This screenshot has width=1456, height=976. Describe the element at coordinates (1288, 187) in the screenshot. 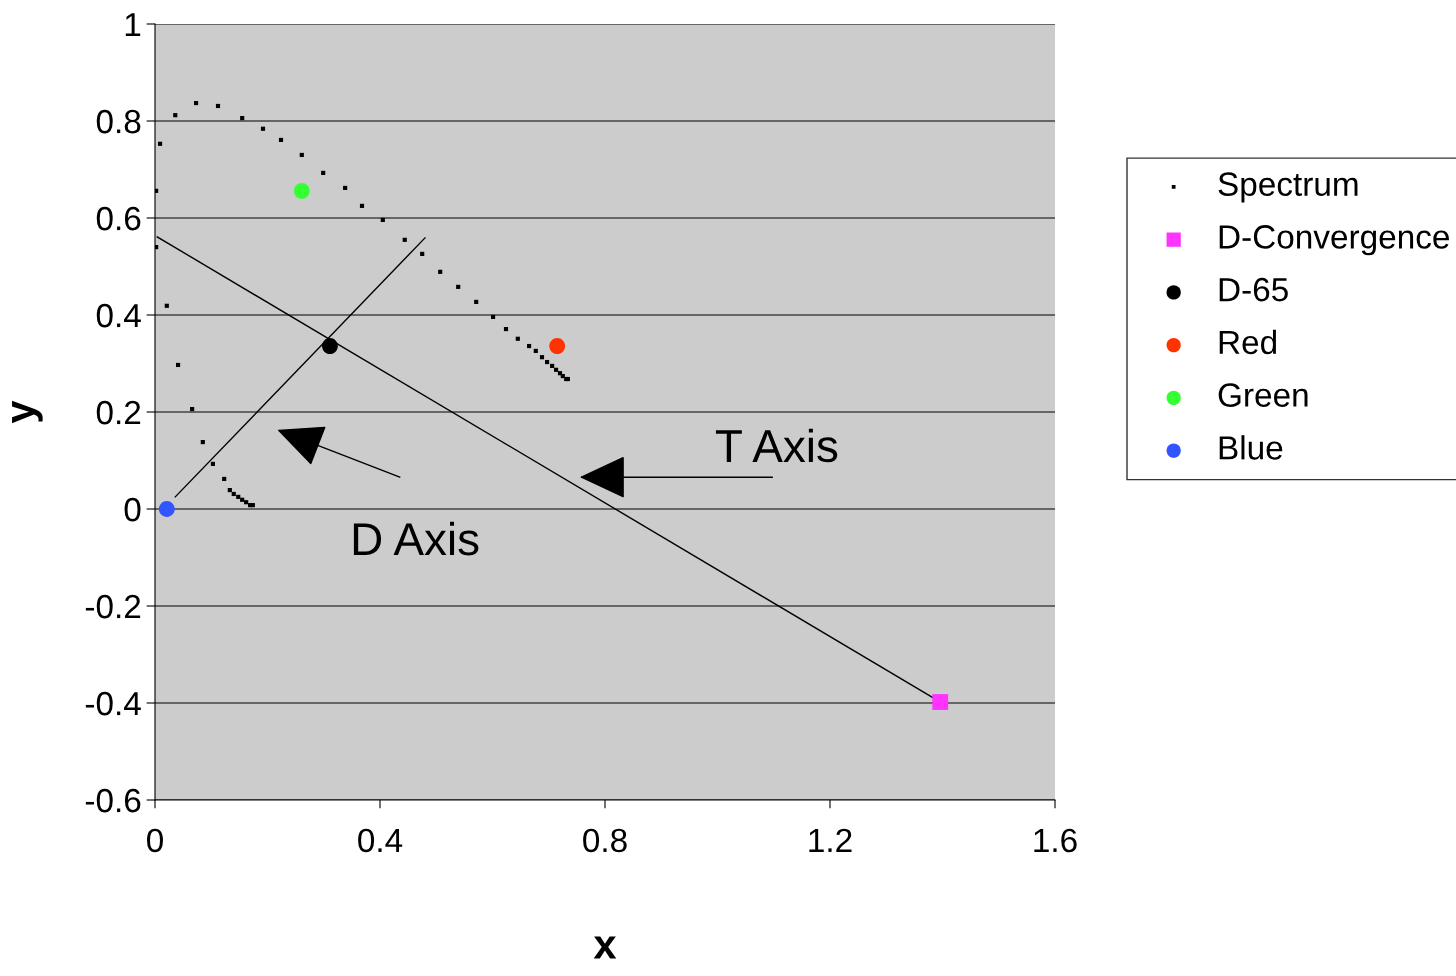

I see `legend-label: Spectrum` at that location.